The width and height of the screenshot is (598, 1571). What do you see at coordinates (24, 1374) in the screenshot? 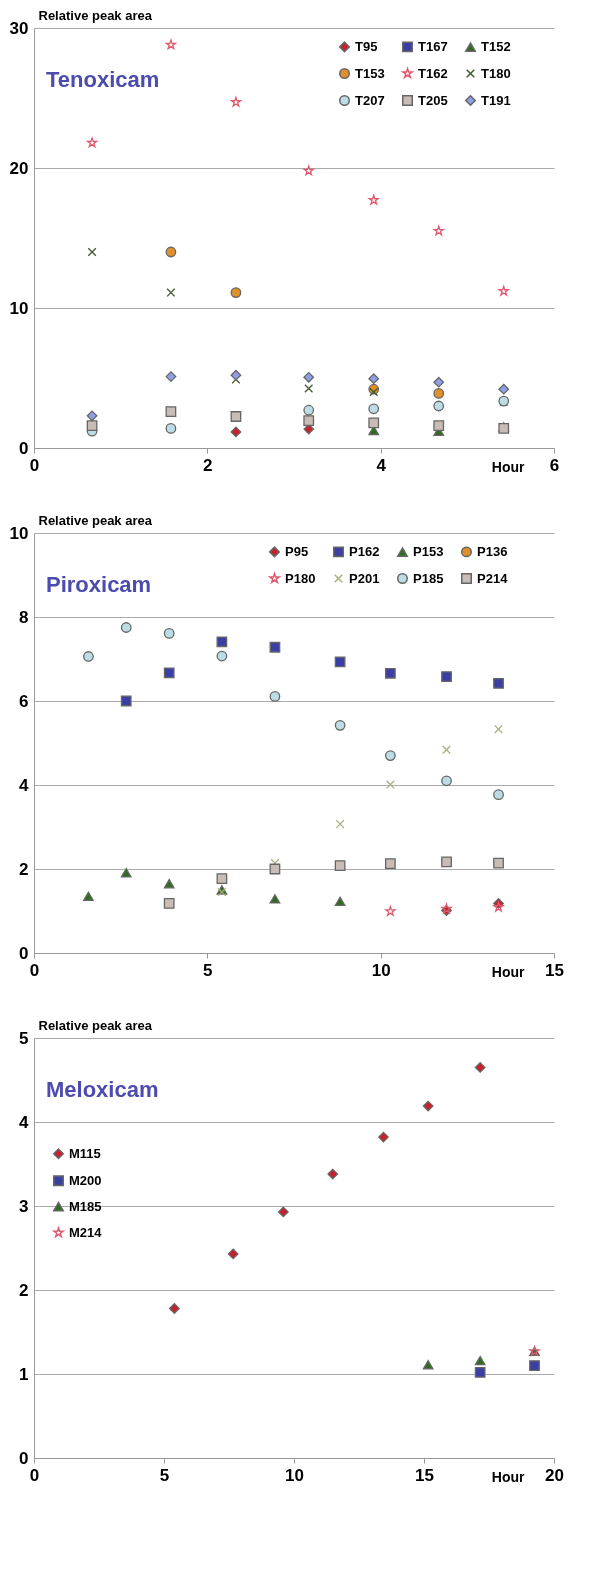
I see `y-tick-label: 1` at bounding box center [24, 1374].